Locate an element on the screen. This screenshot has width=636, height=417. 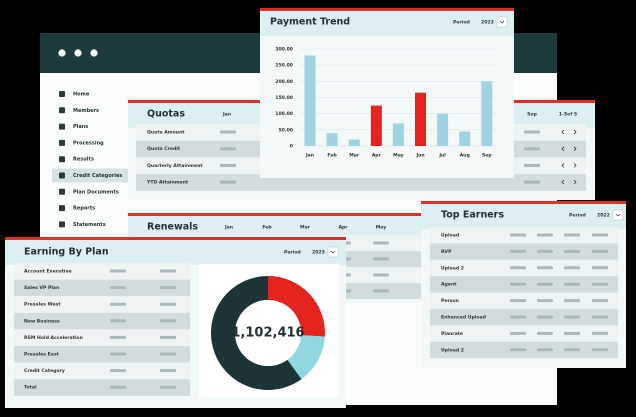
dropdown is located at coordinates (502, 22).